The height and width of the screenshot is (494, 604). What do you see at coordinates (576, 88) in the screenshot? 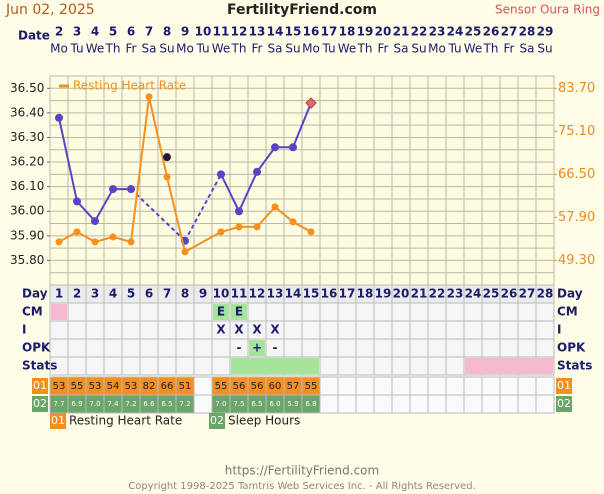
I see `y2-tick-label: 83.70` at bounding box center [576, 88].